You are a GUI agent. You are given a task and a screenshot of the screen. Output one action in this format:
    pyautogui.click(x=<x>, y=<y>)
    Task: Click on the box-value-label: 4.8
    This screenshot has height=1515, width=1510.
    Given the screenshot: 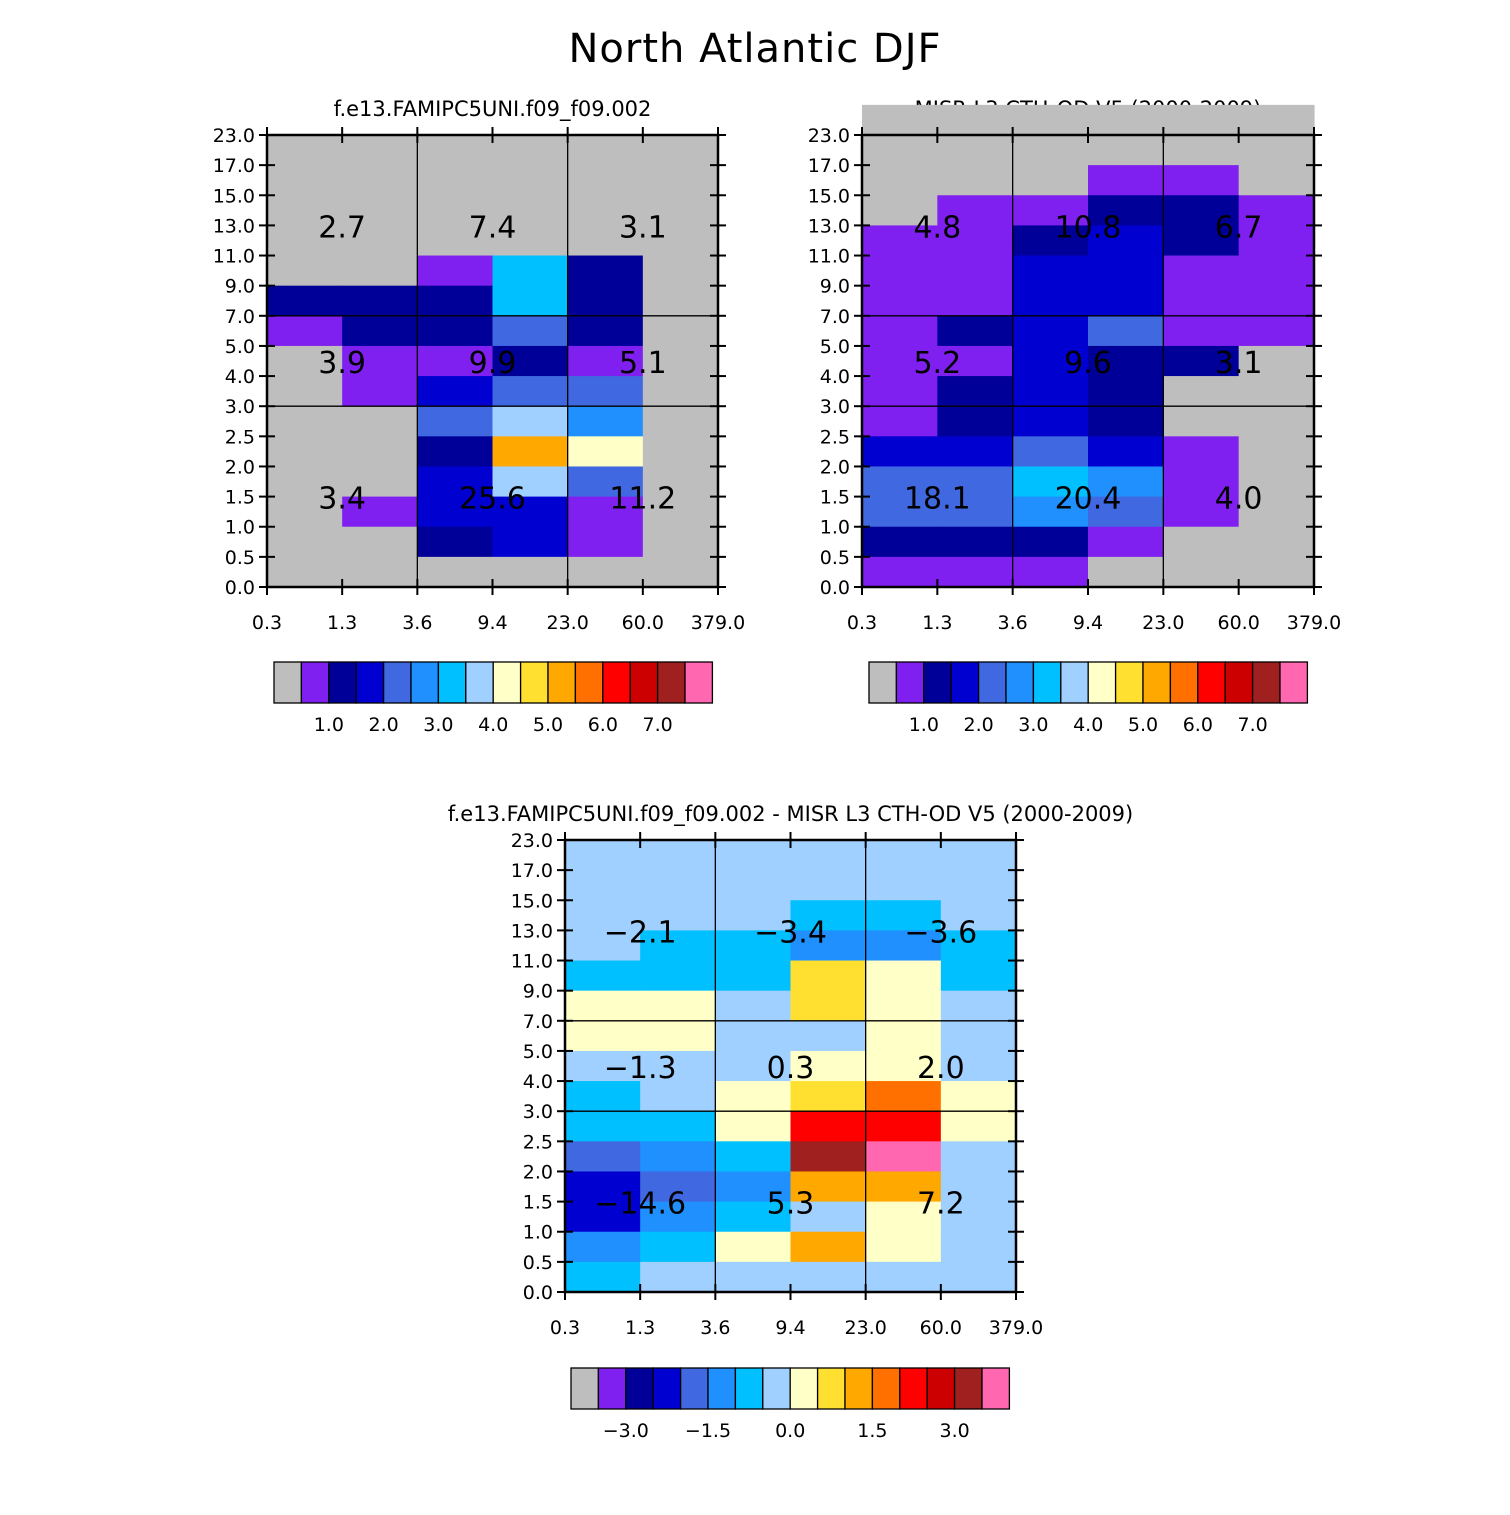 What is the action you would take?
    pyautogui.click(x=937, y=227)
    